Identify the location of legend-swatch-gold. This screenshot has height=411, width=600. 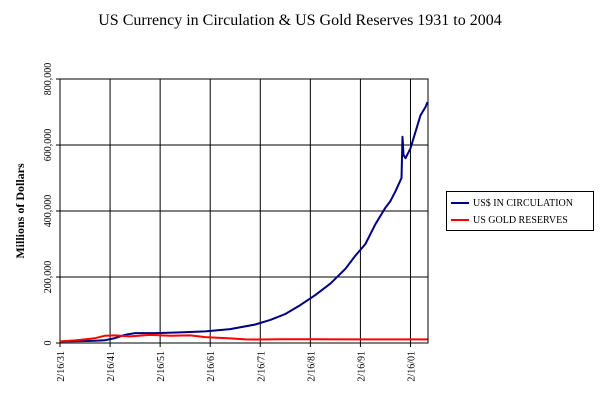
(460, 220).